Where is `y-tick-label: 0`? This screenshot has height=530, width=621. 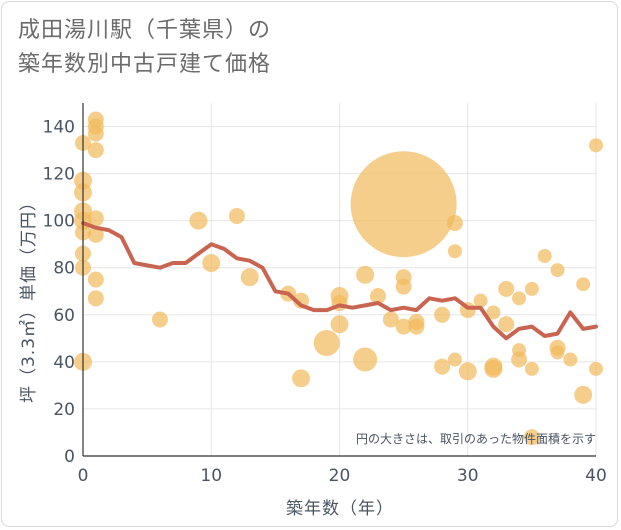 y-tick-label: 0 is located at coordinates (69, 457).